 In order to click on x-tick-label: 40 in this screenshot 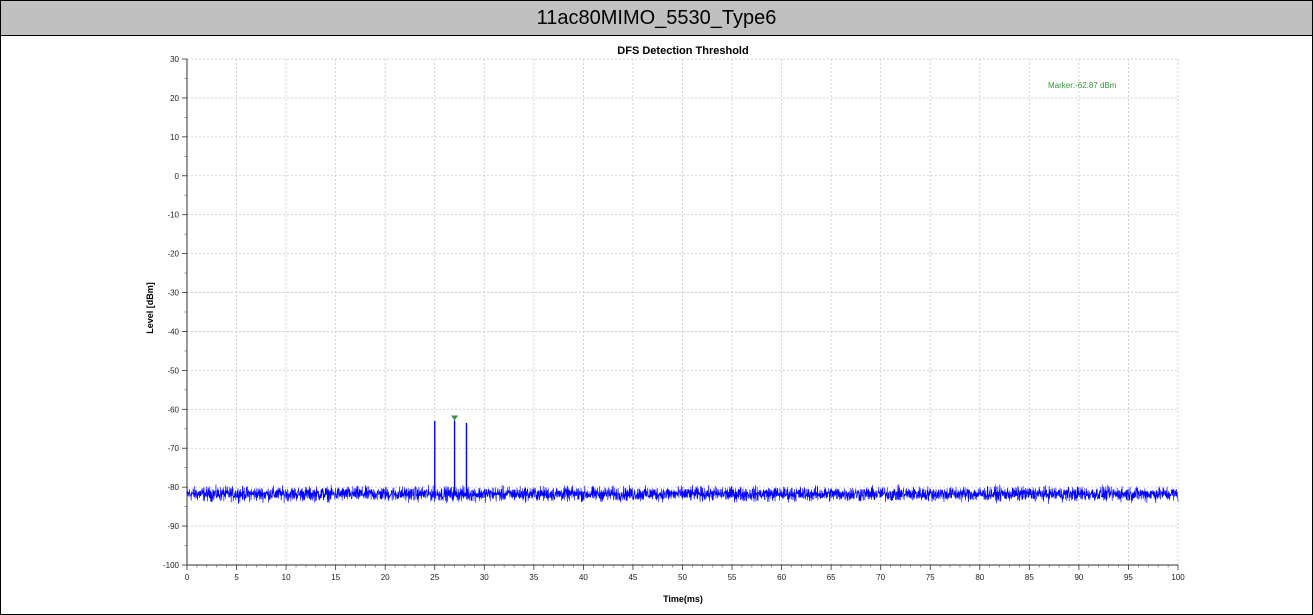, I will do `click(583, 577)`.